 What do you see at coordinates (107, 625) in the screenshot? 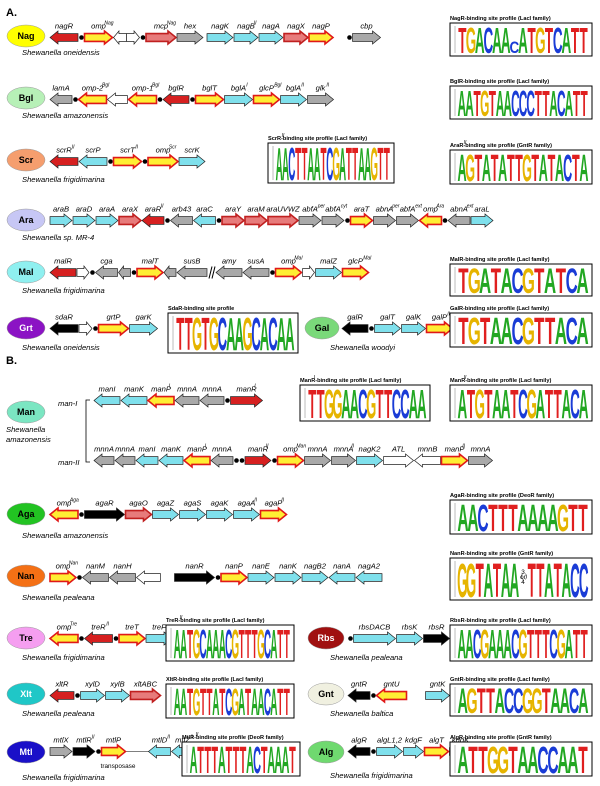
I see `gene-superscript: II` at bounding box center [107, 625].